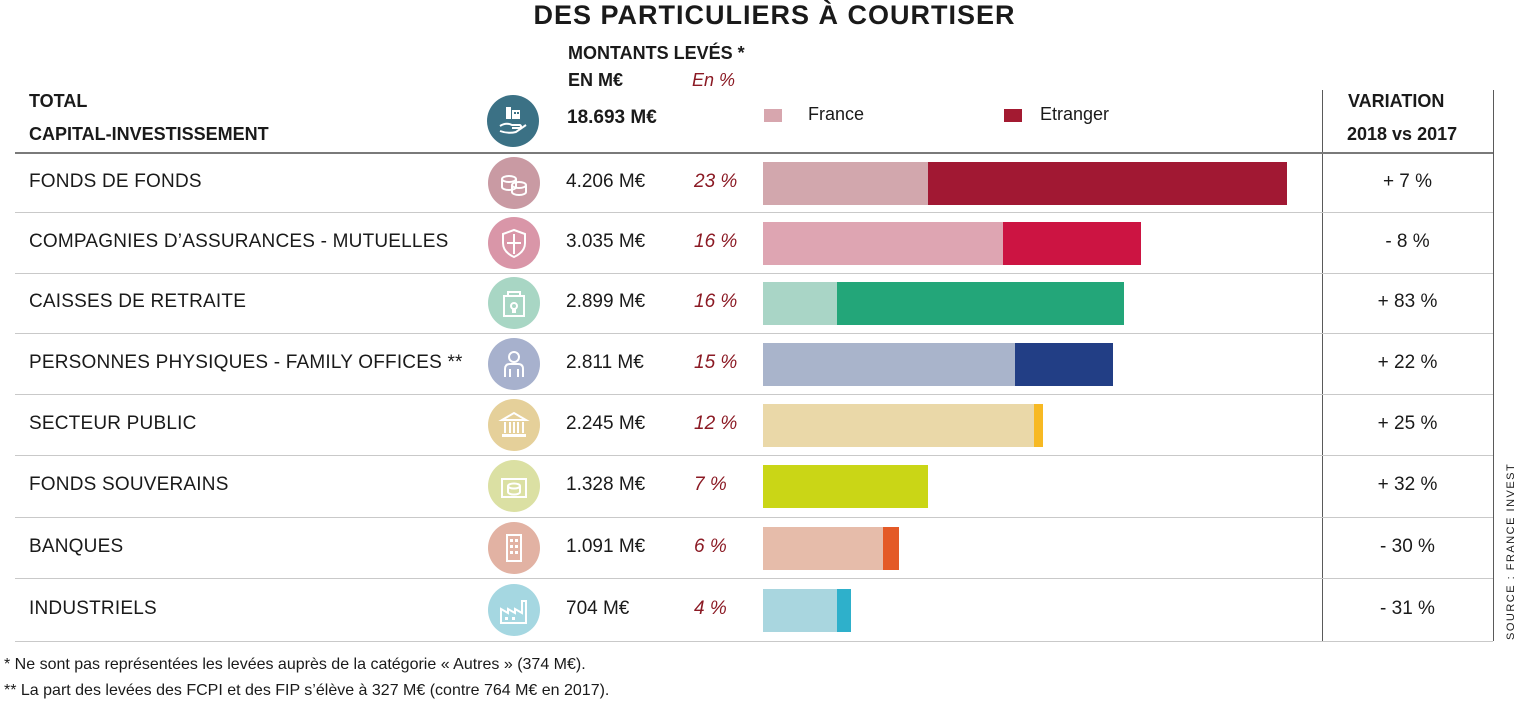 This screenshot has width=1519, height=702. I want to click on sovereign-coins-icon, so click(514, 486).